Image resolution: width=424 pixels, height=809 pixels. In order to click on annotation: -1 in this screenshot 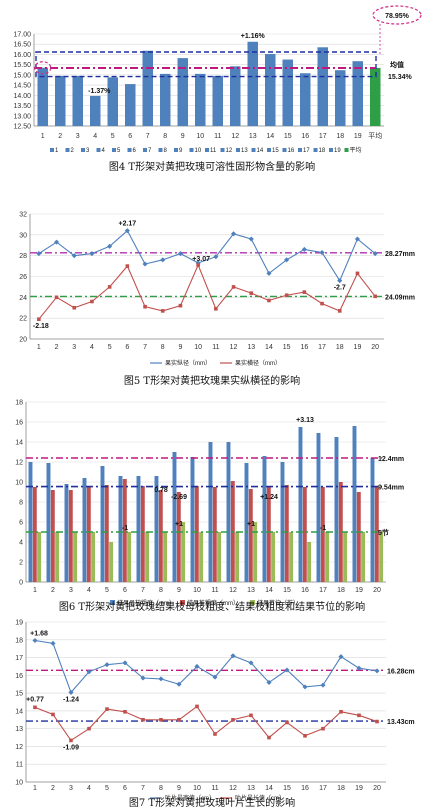, I will do `click(323, 528)`.